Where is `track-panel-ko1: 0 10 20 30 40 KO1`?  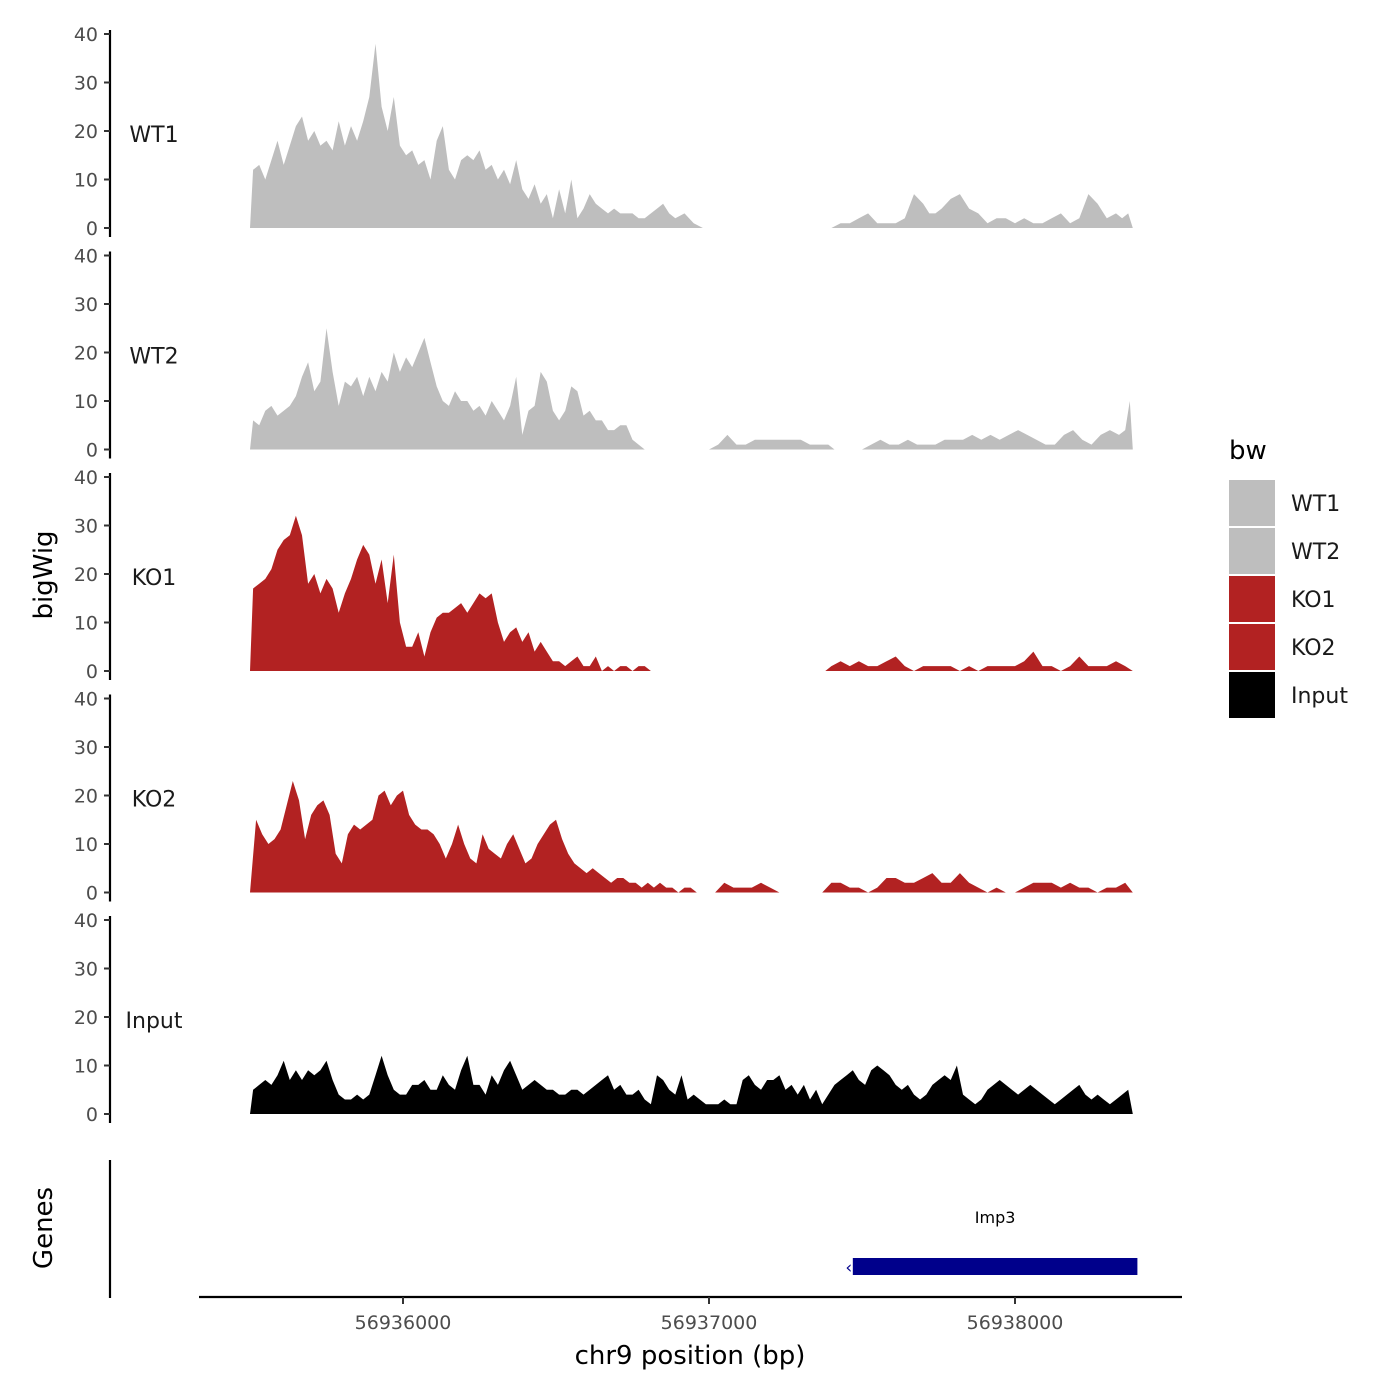
track-panel-ko1: 0 10 20 30 40 KO1 is located at coordinates (603, 575).